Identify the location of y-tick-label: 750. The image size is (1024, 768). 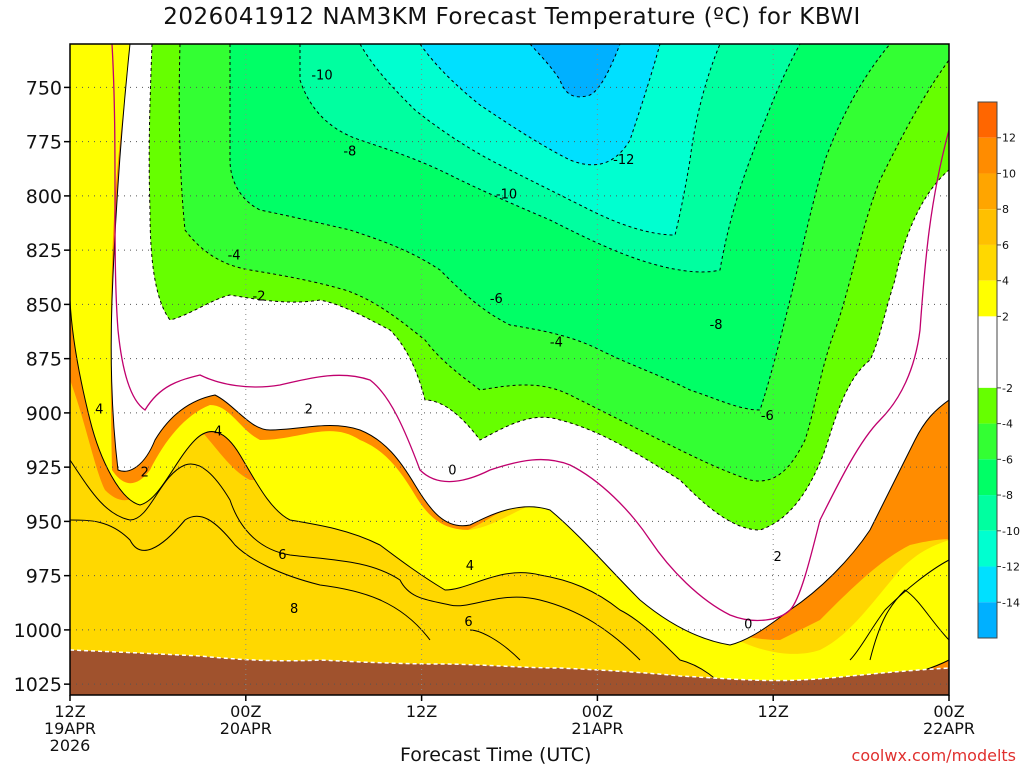
(44, 88).